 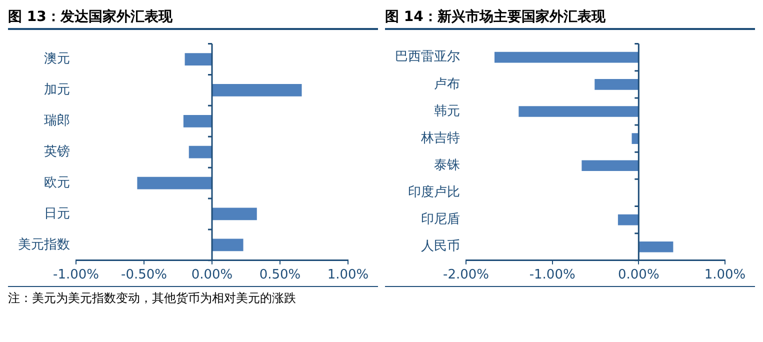 I want to click on x-tick-label: -0.50%, so click(x=144, y=275).